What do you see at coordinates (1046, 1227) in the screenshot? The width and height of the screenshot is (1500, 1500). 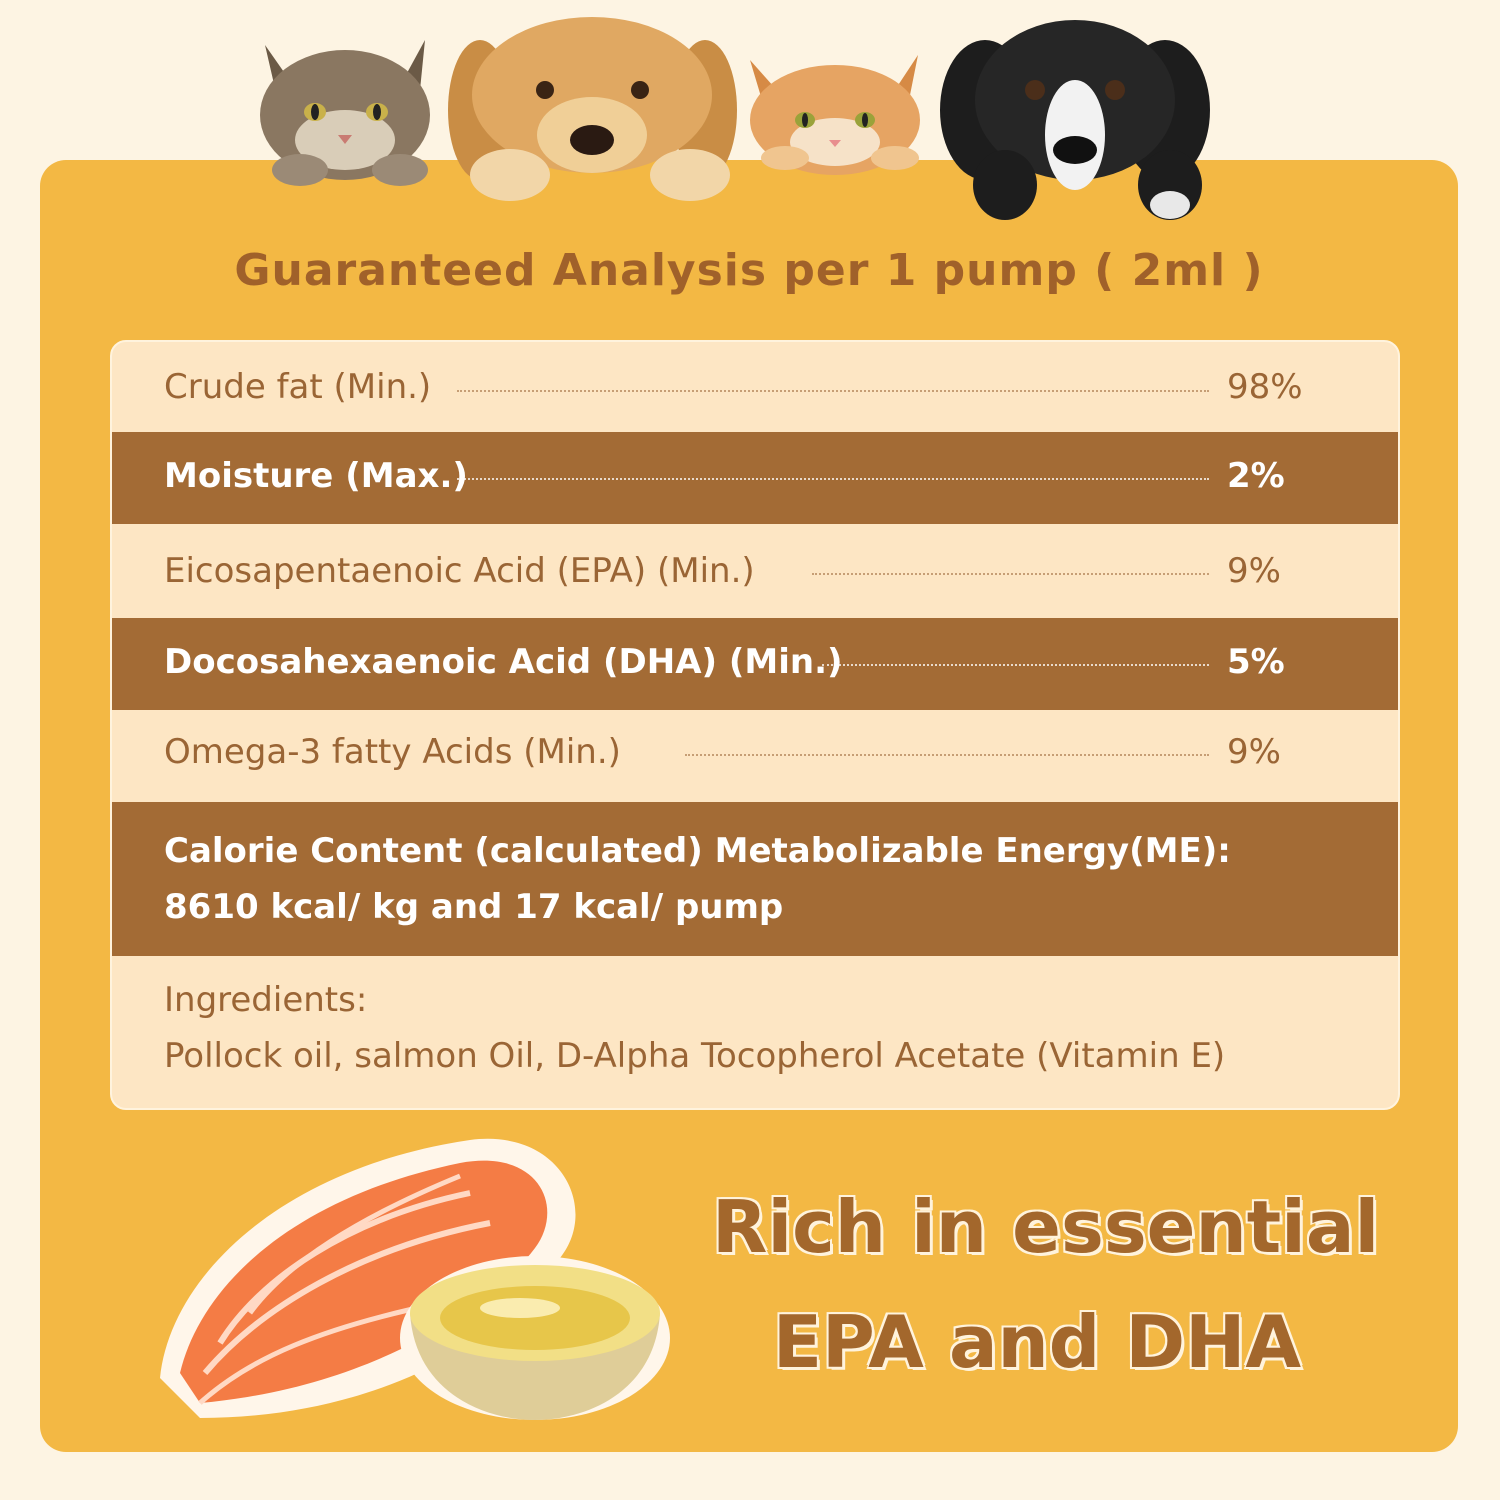 I see `slogan-line-1: Rich in essential` at bounding box center [1046, 1227].